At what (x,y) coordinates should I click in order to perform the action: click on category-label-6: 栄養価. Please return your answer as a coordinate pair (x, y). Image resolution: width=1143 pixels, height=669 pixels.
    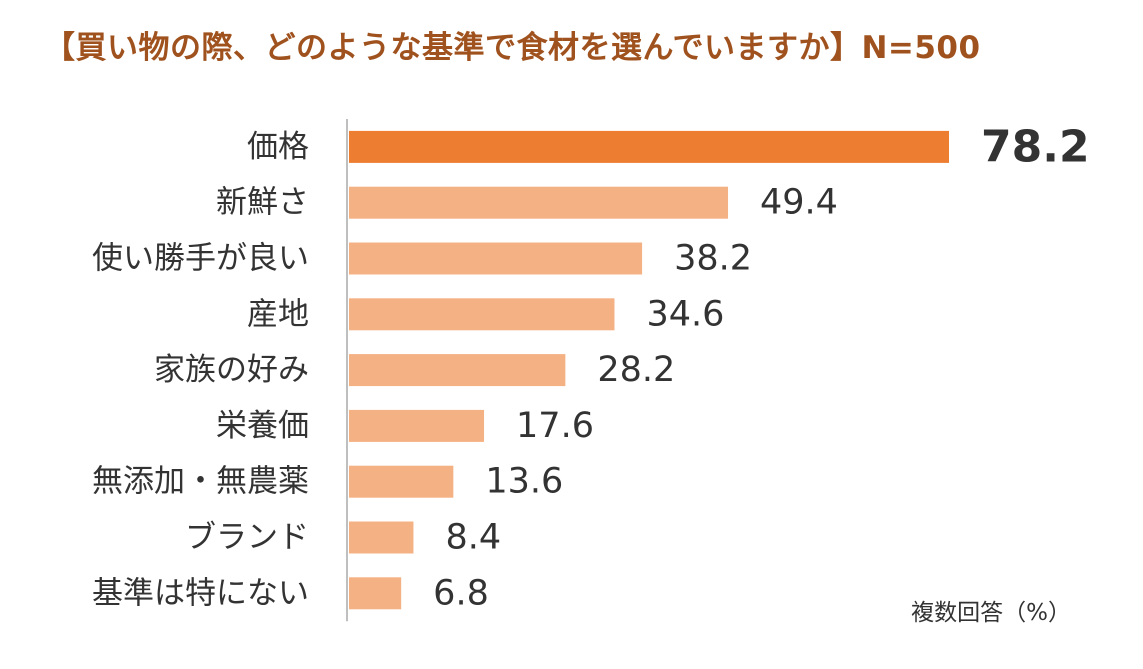
    Looking at the image, I should click on (262, 426).